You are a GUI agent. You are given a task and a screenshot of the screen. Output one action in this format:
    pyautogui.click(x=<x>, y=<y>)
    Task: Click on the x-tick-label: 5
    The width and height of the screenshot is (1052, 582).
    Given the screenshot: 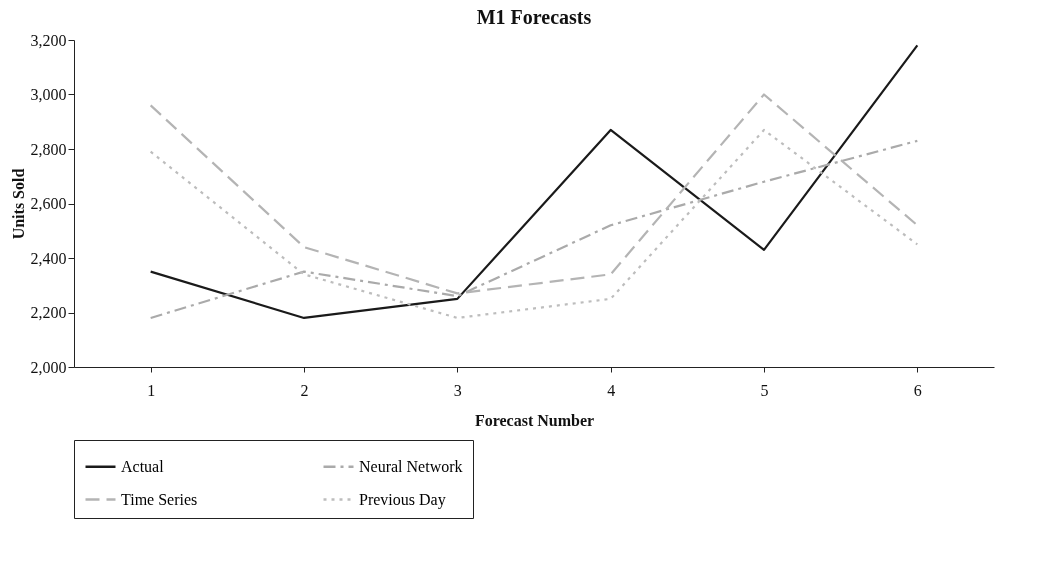 What is the action you would take?
    pyautogui.click(x=764, y=390)
    